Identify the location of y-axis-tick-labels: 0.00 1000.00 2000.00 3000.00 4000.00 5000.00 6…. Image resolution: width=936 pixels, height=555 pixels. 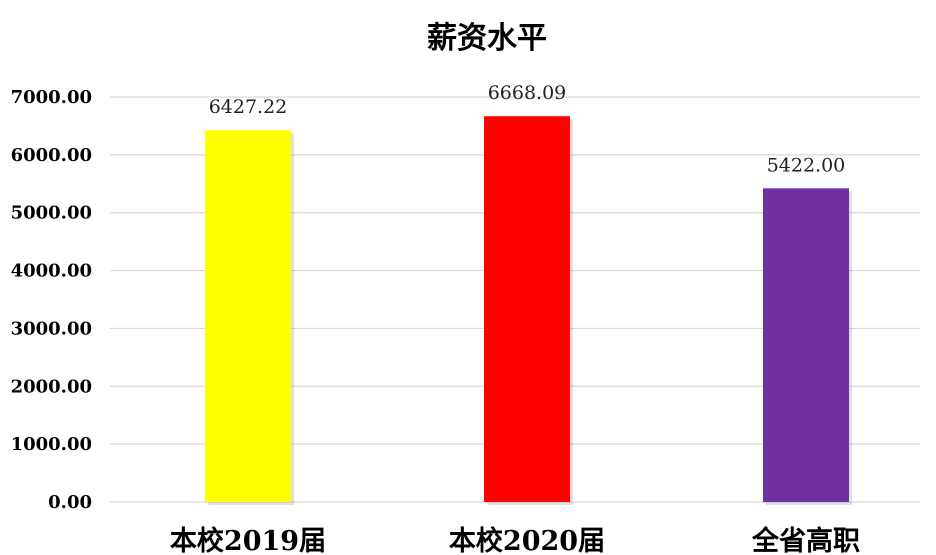
(51, 300).